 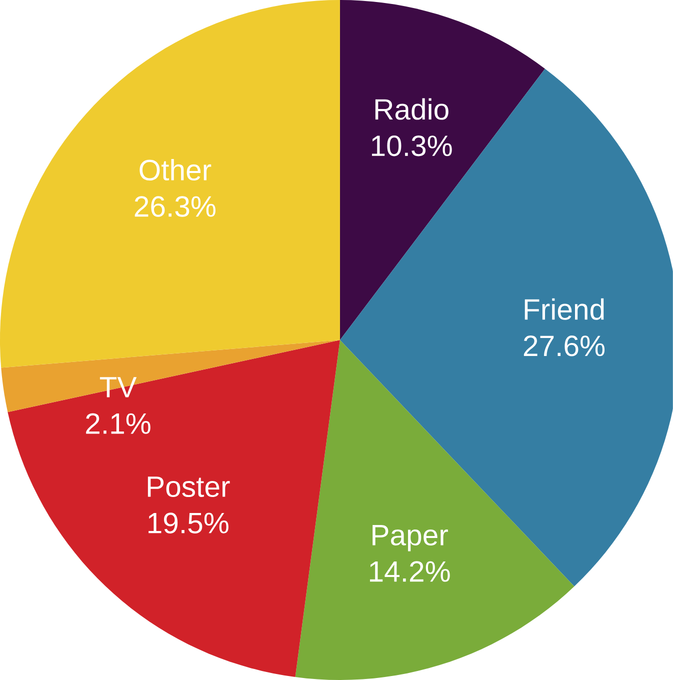 I want to click on slice-label: Paper, so click(x=410, y=538).